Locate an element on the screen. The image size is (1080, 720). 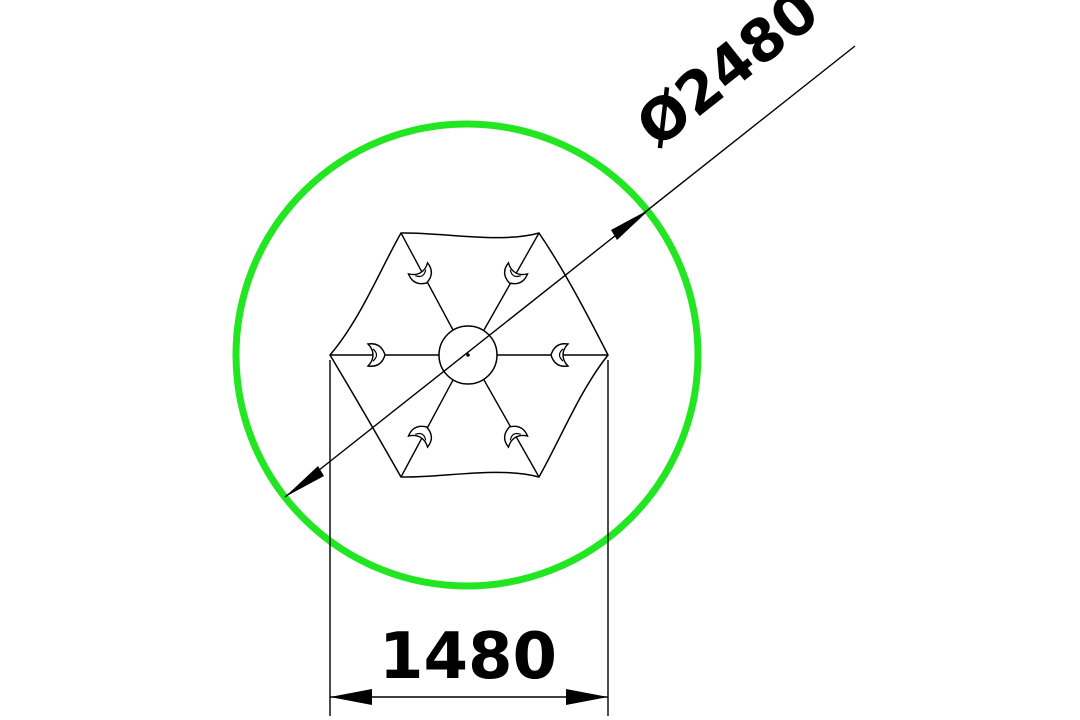
width-arrow-right is located at coordinates (587, 697).